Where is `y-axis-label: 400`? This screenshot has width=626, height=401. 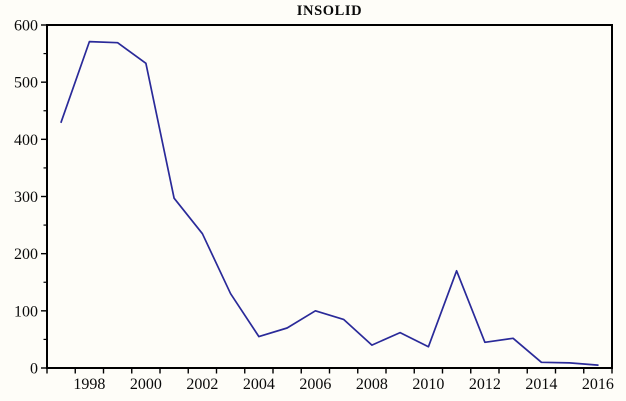
y-axis-label: 400 is located at coordinates (26, 140).